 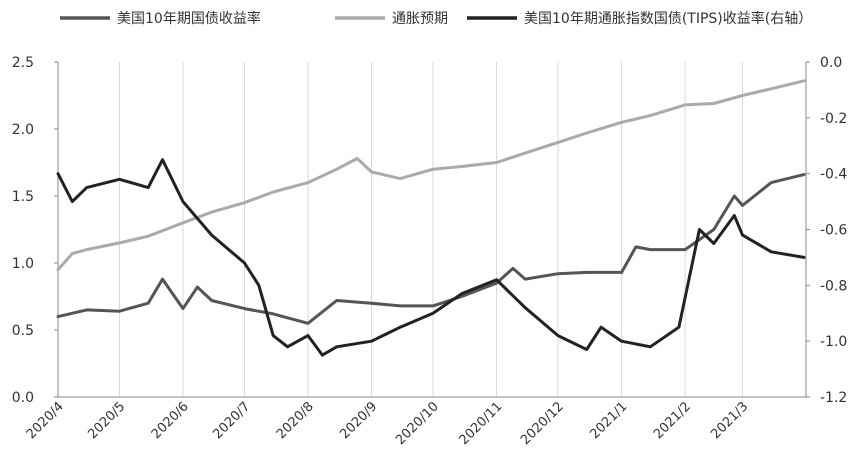 What do you see at coordinates (833, 119) in the screenshot?
I see `y-right-tick-label: -0.2` at bounding box center [833, 119].